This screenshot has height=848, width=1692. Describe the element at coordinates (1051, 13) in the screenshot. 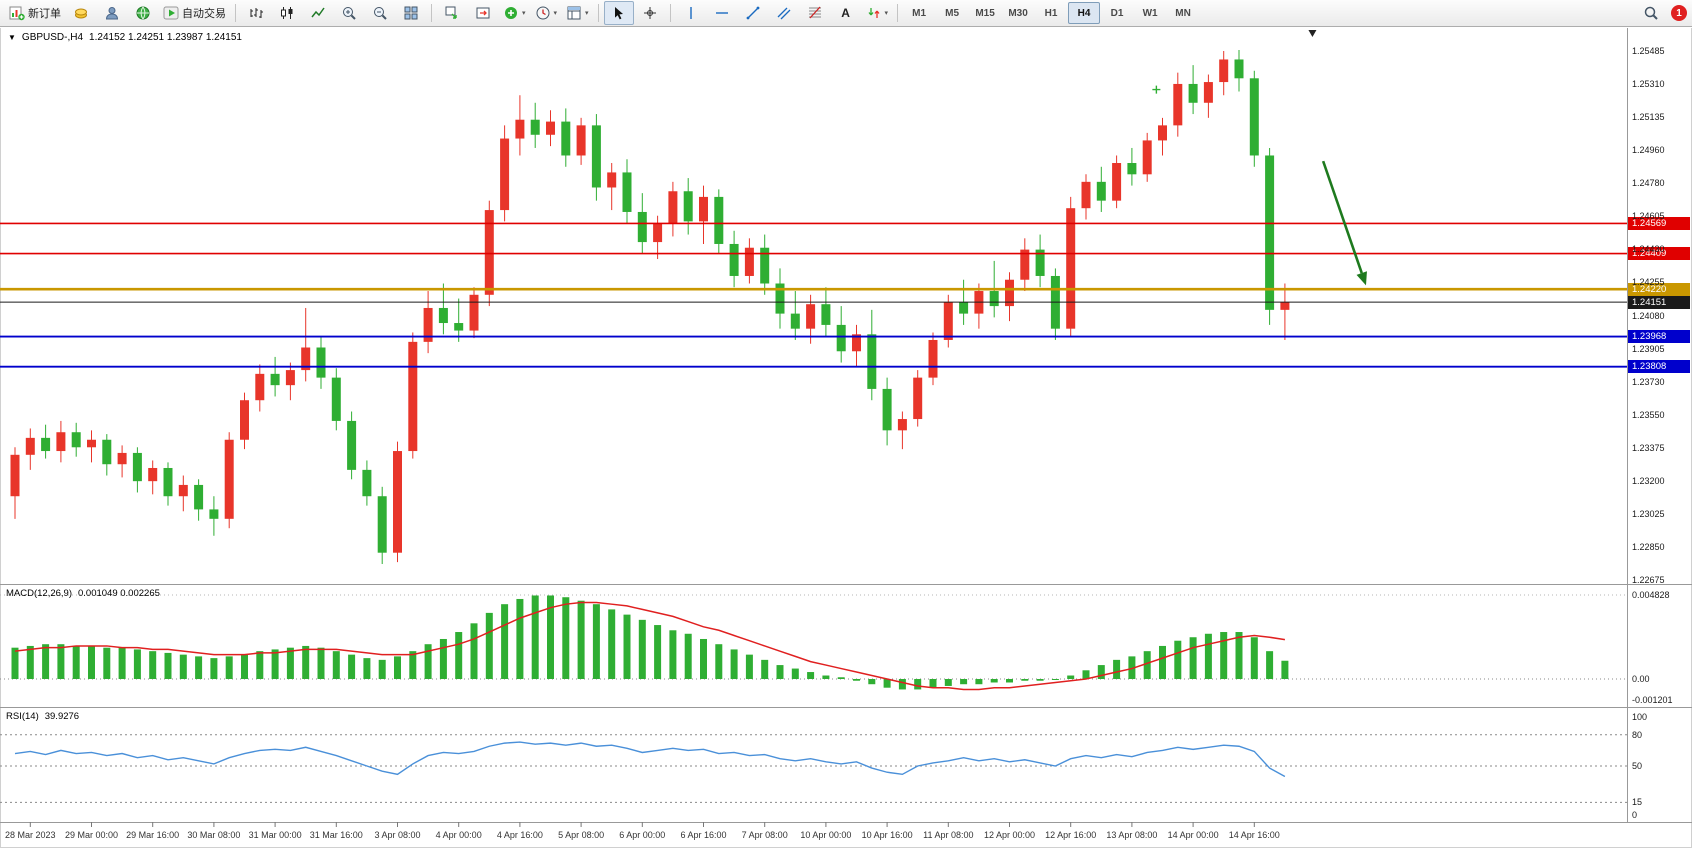

I see `timeframe-h1: H1` at that location.